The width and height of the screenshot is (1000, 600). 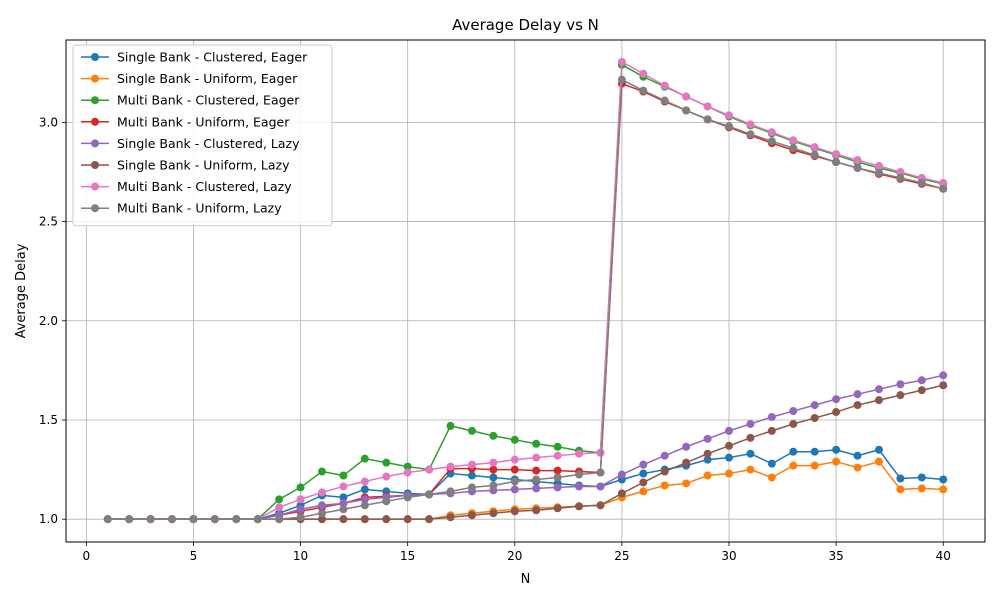 I want to click on x-tick-label: 5, so click(x=194, y=556).